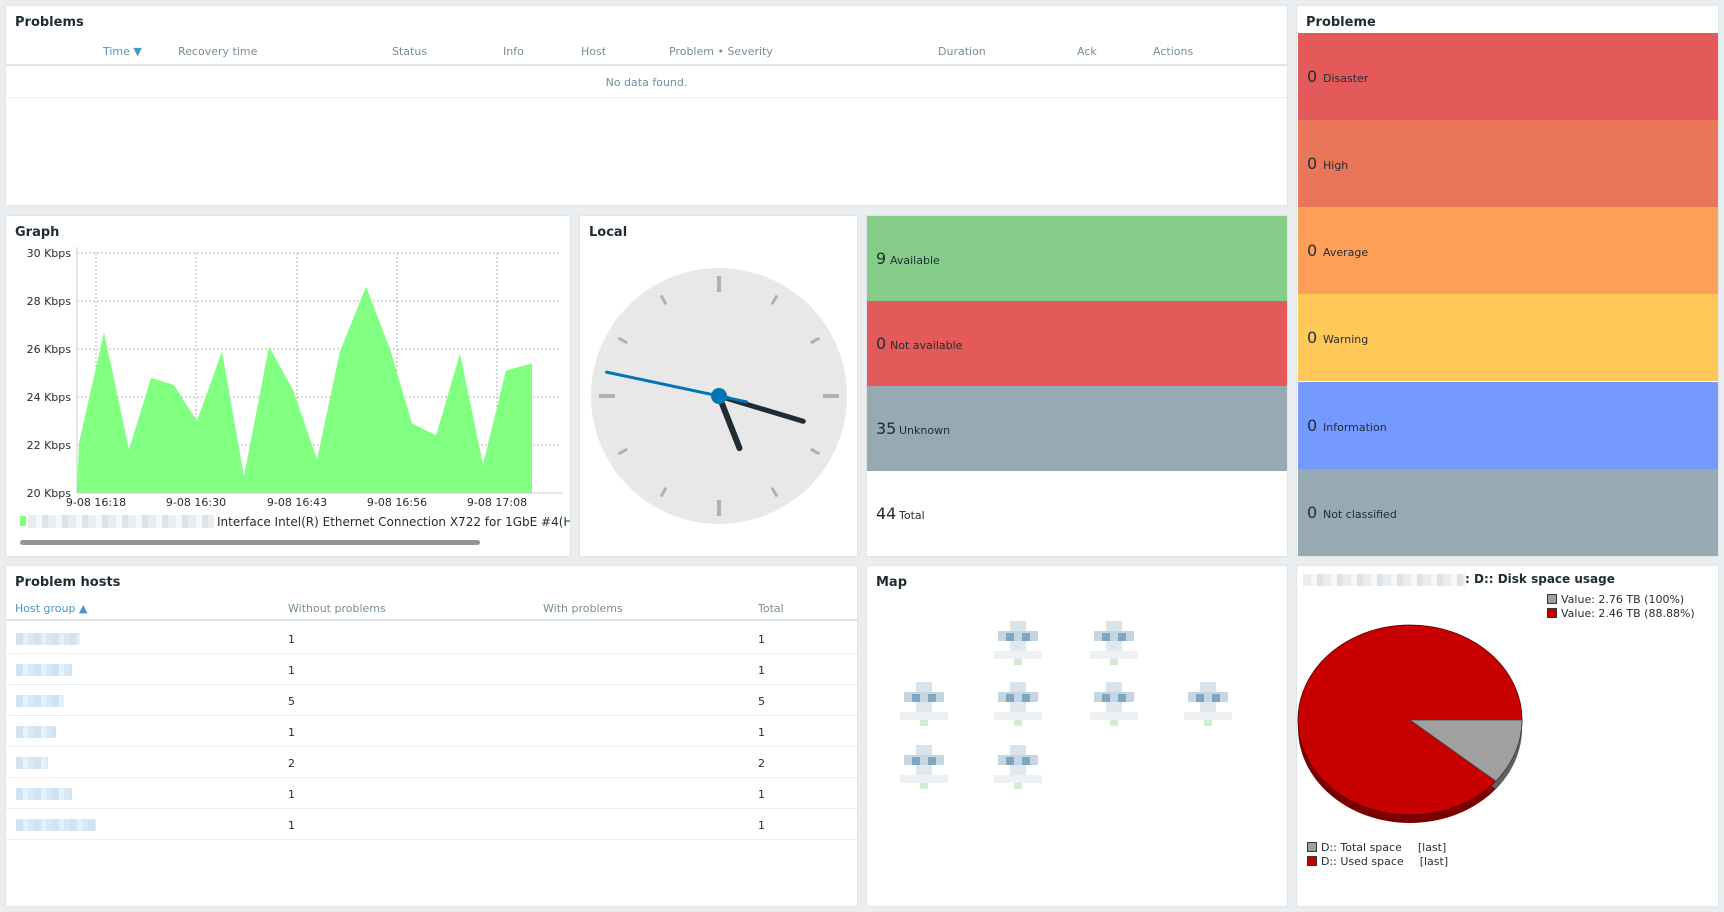  I want to click on availability-label: Available, so click(915, 260).